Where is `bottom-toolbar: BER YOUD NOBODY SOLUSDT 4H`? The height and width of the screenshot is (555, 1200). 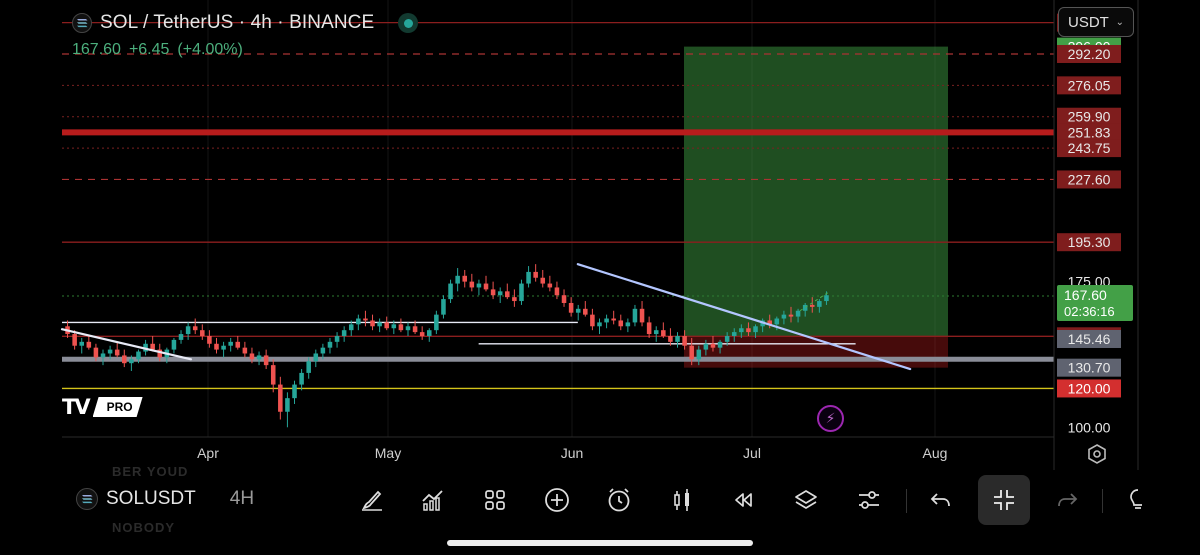
bottom-toolbar: BER YOUD NOBODY SOLUSDT 4H is located at coordinates (600, 499).